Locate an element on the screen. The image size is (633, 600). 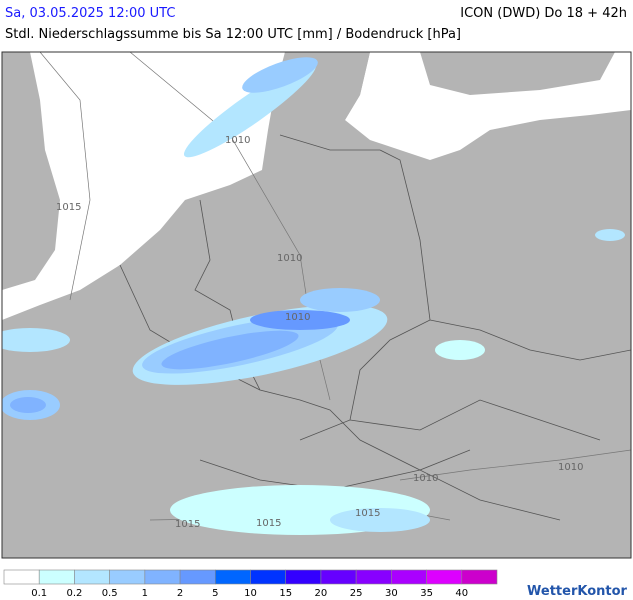
legend-label: 15 is located at coordinates (285, 593).